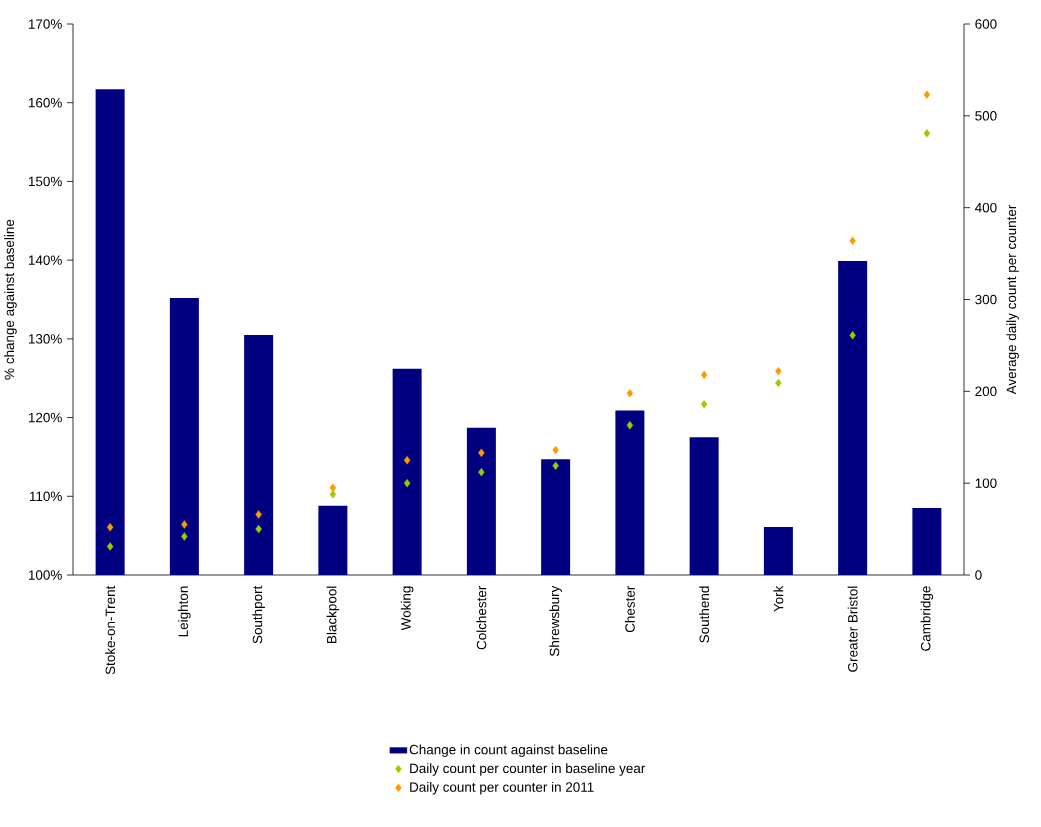 Image resolution: width=1041 pixels, height=827 pixels. I want to click on x-tick-label: Blackpool, so click(333, 614).